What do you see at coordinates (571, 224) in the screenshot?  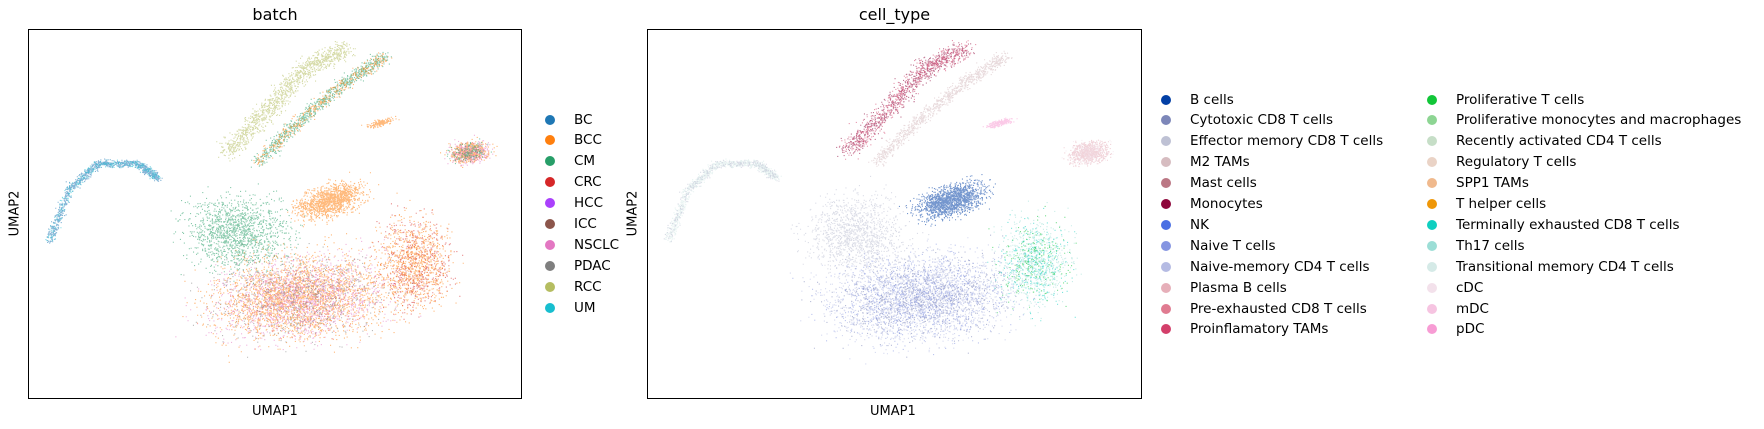 I see `legend-item-icc: ICC` at bounding box center [571, 224].